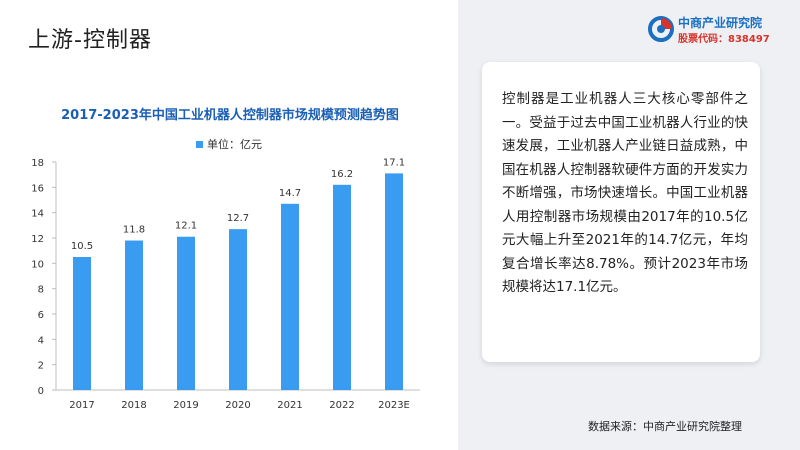 This screenshot has width=800, height=450. Describe the element at coordinates (394, 281) in the screenshot. I see `bar-2023E` at that location.